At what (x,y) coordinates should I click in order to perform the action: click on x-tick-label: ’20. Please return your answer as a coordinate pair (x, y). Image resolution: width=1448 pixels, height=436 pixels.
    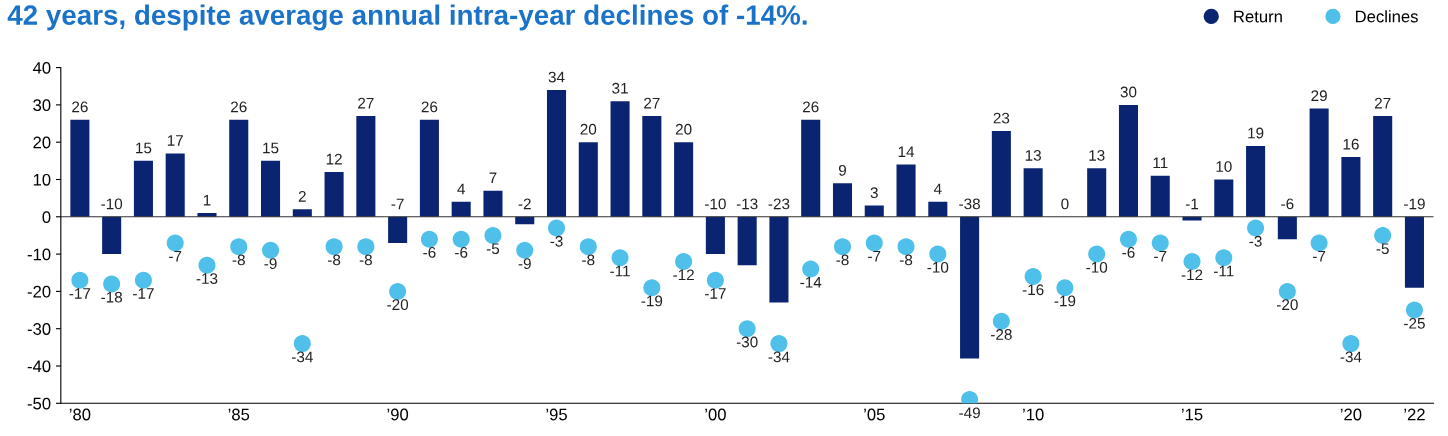
    Looking at the image, I should click on (1351, 414).